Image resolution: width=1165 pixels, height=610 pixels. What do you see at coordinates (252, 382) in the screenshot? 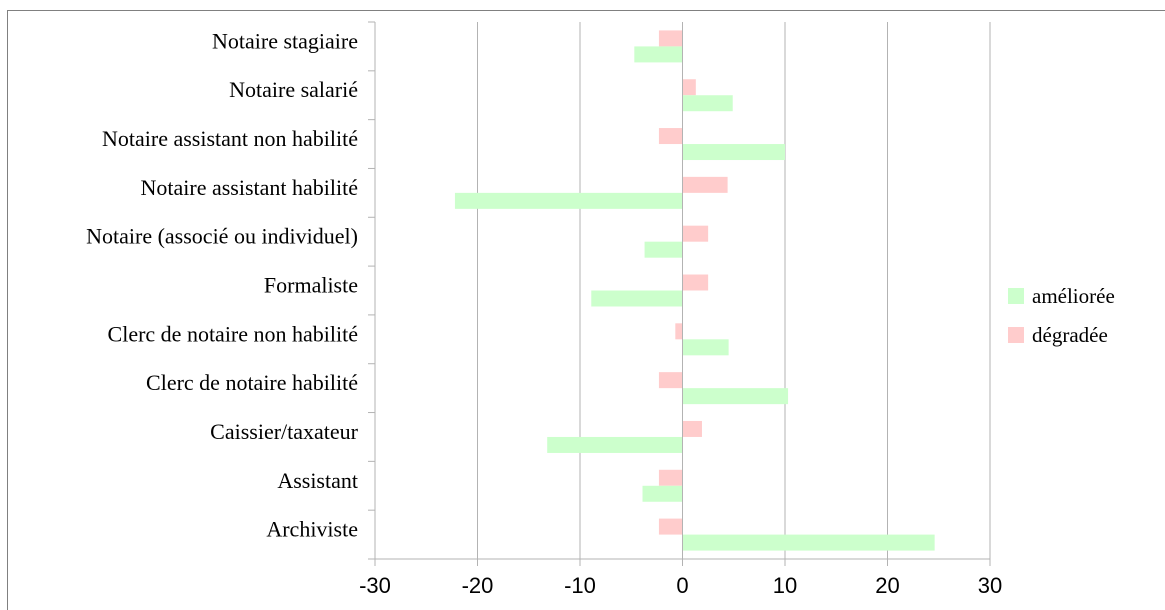
I see `category-label-7: Clerc de notaire habilité` at bounding box center [252, 382].